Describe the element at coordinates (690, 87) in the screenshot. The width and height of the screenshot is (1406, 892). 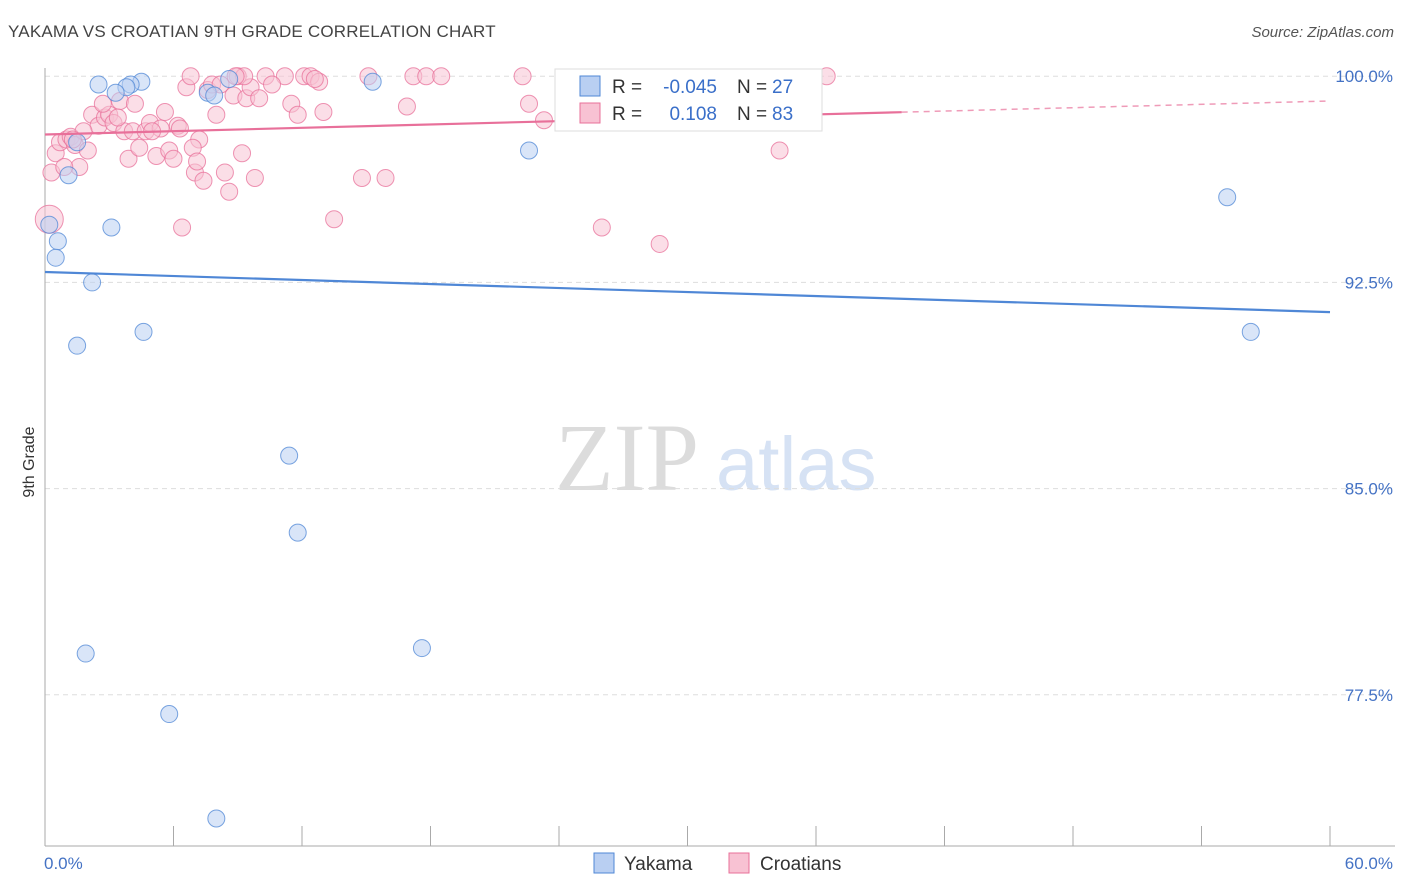
I see `legend-r-value-yakama: -0.045` at that location.